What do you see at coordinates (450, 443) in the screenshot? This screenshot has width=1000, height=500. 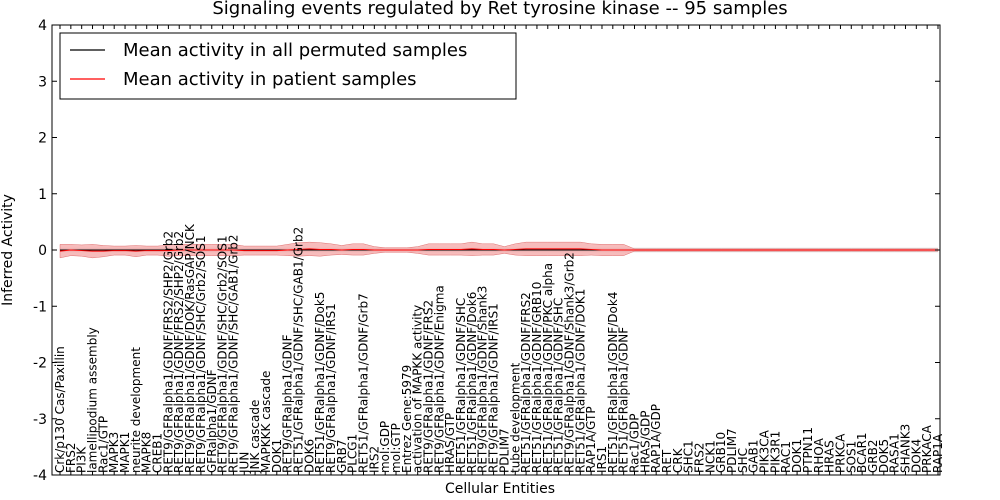 I see `x-tick-label: HRAS/GTP` at bounding box center [450, 443].